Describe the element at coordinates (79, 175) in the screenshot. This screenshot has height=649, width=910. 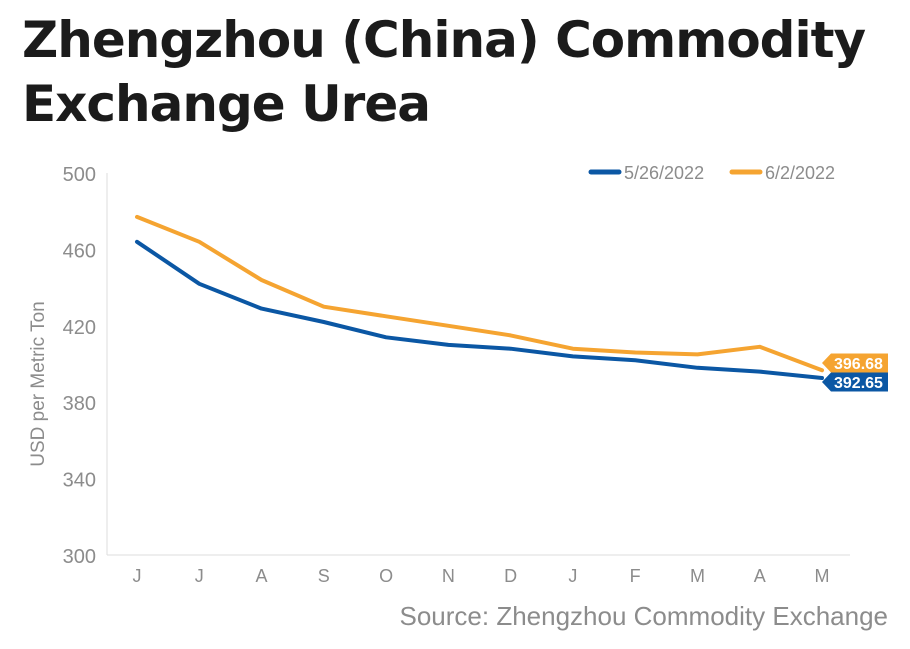
I see `y-tick-label: 500` at that location.